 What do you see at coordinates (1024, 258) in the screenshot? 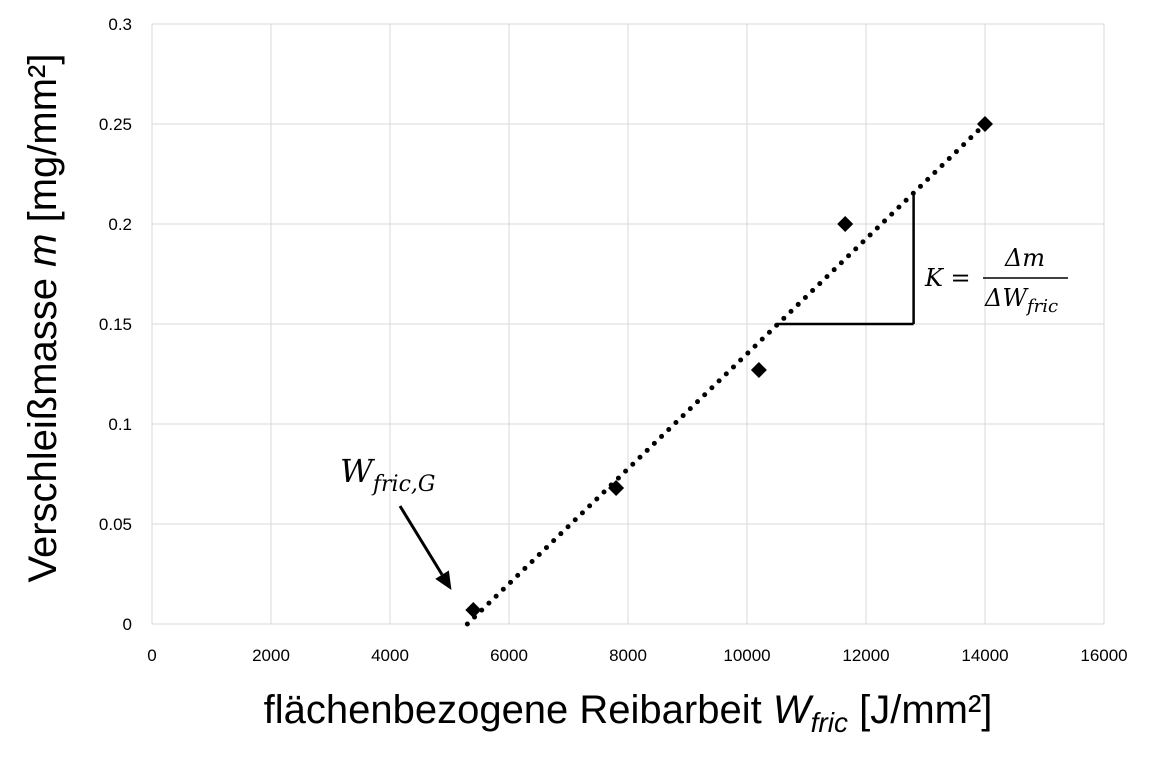
I see `formula-numerator: Δm` at bounding box center [1024, 258].